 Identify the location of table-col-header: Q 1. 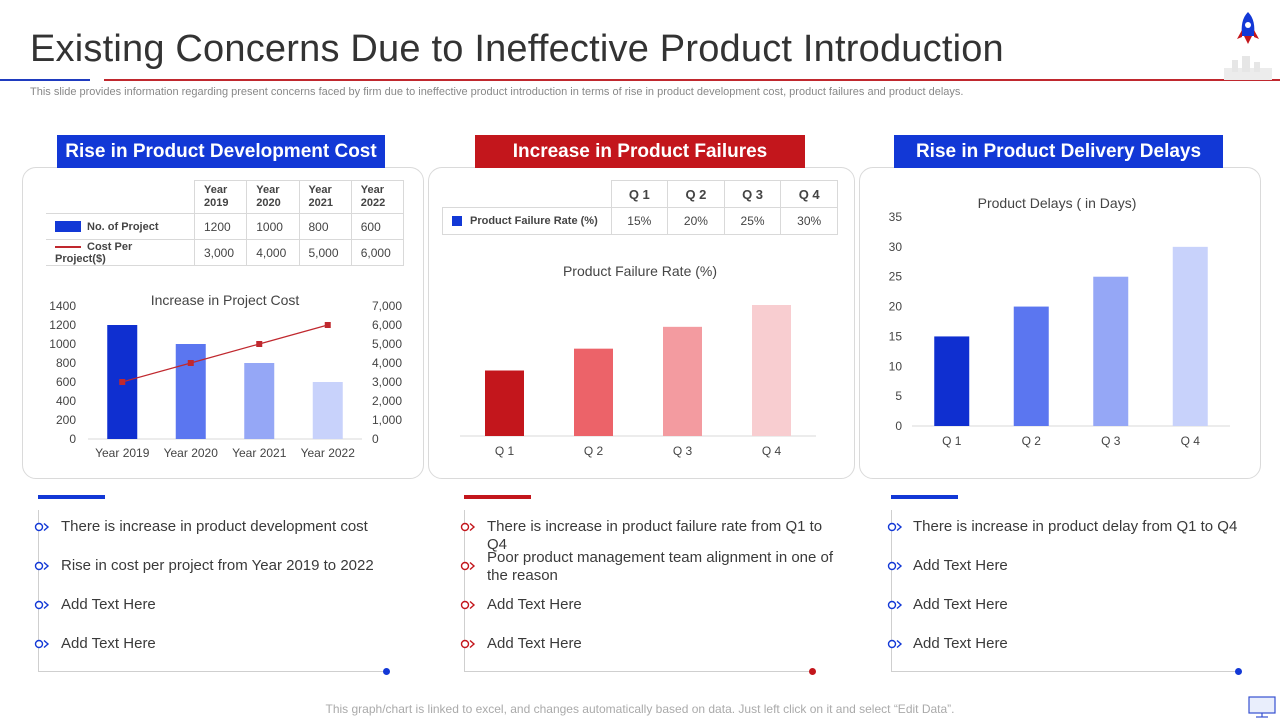
(639, 194).